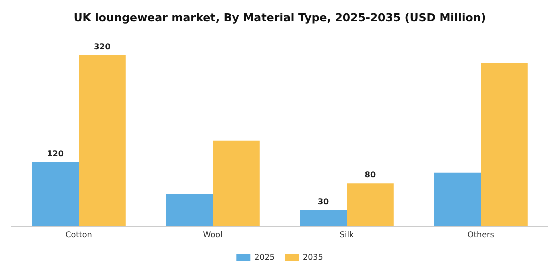 Image resolution: width=560 pixels, height=280 pixels. Describe the element at coordinates (213, 235) in the screenshot. I see `x-tick-label: Wool` at that location.